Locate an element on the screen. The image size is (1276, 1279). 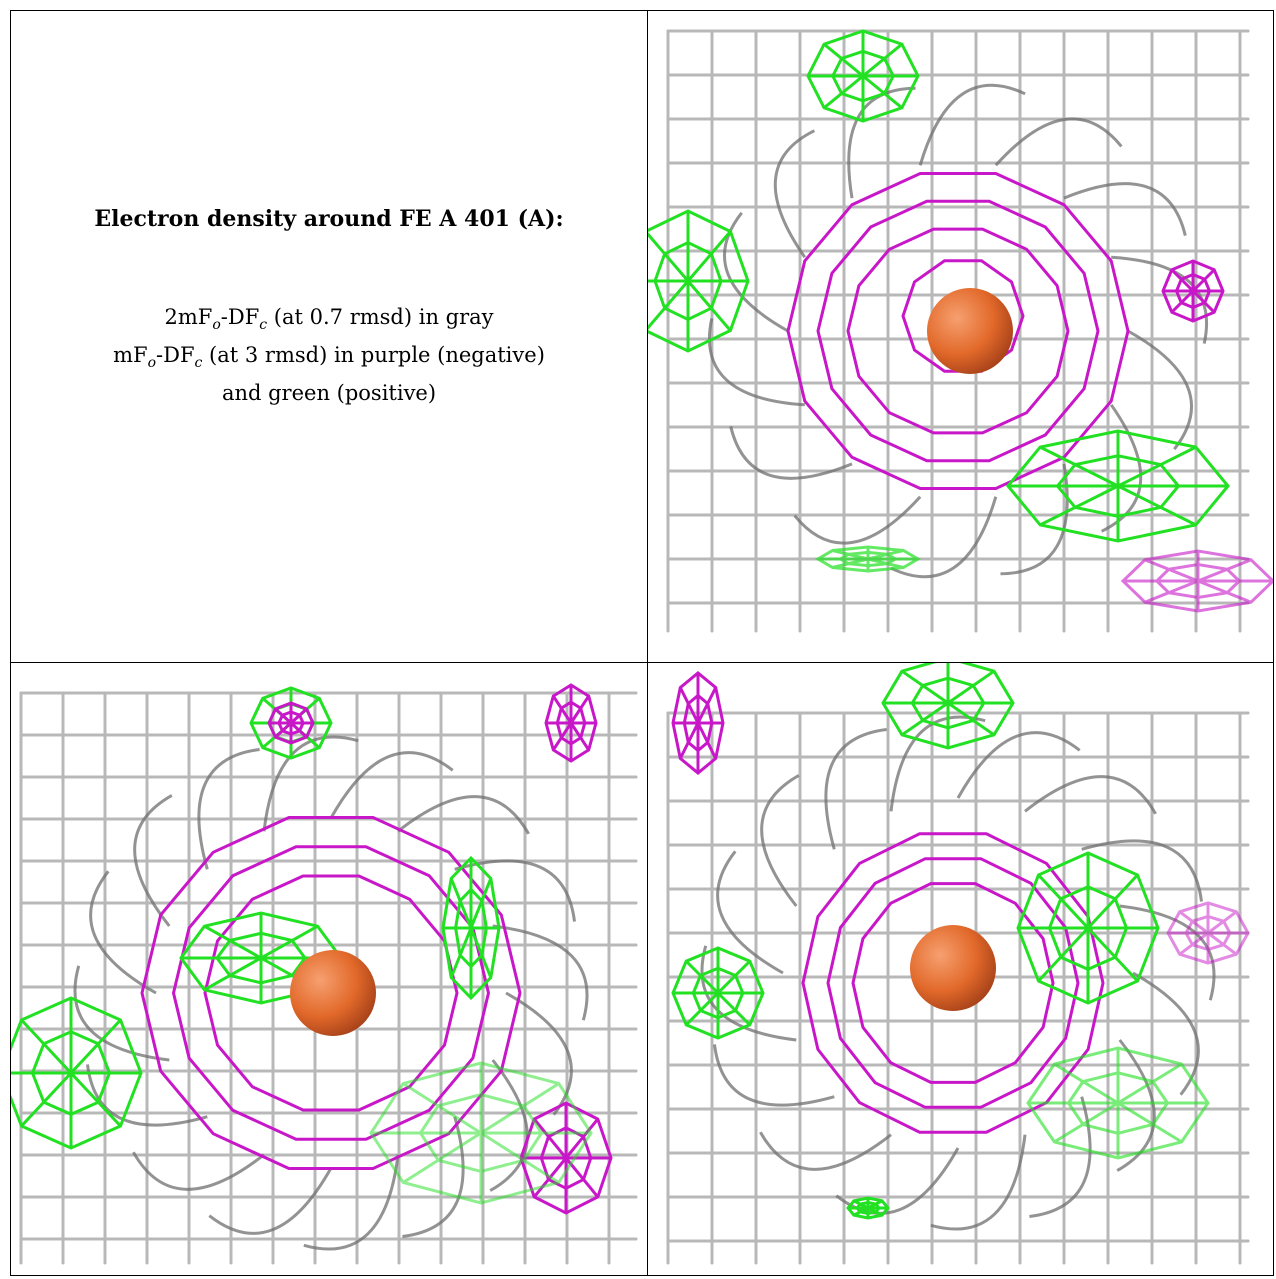
caption-line-fofc: mFo-DFc (at 3 rmsd) in purple (negative) is located at coordinates (329, 357).